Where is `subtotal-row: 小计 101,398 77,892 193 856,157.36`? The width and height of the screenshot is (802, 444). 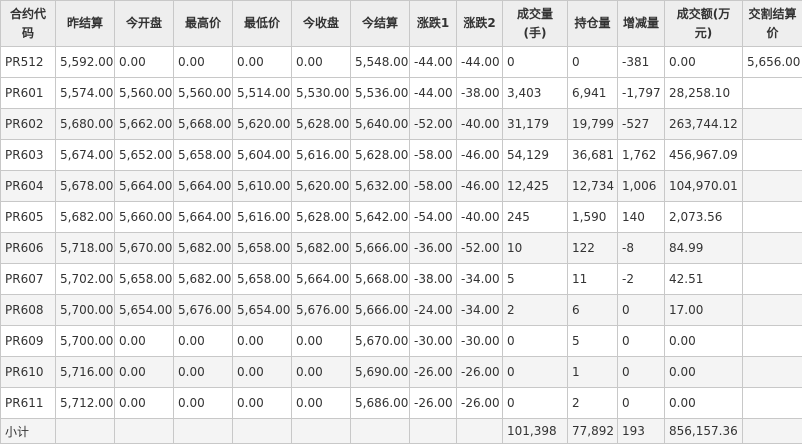
subtotal-row: 小计 101,398 77,892 193 856,157.36 is located at coordinates (401, 431).